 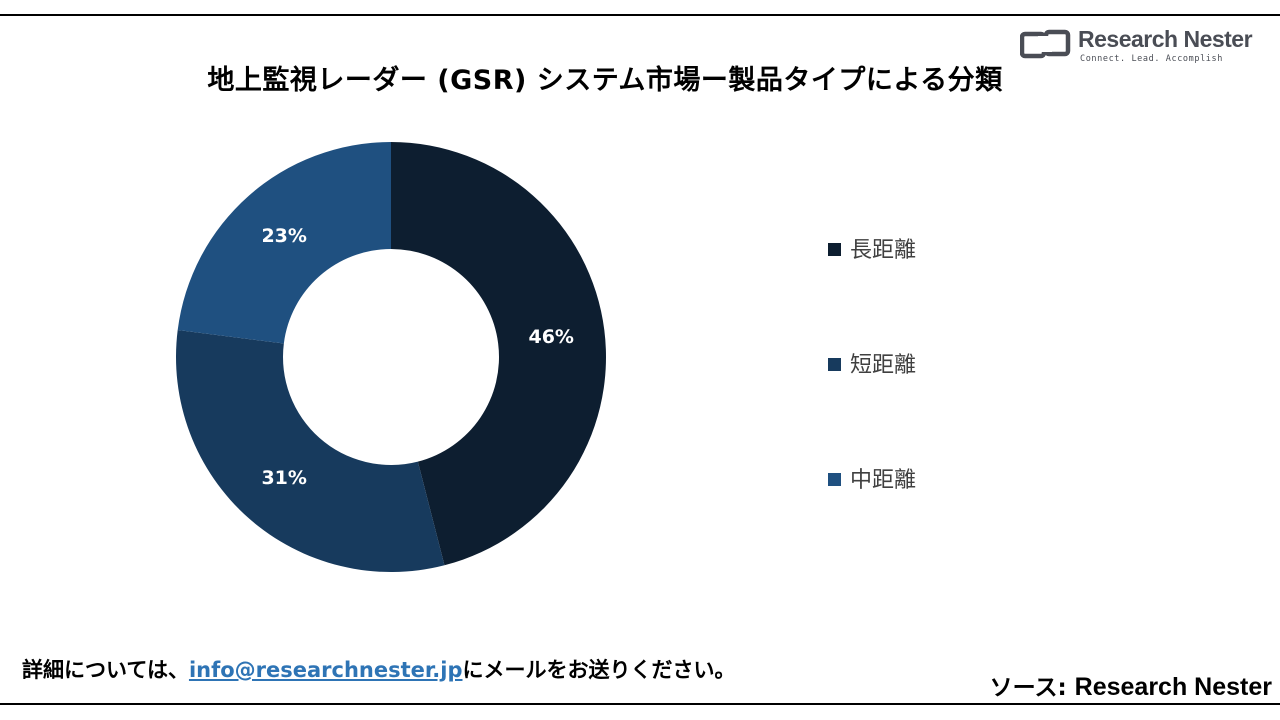 What do you see at coordinates (325, 670) in the screenshot?
I see `email-link: info@researchnester.jp` at bounding box center [325, 670].